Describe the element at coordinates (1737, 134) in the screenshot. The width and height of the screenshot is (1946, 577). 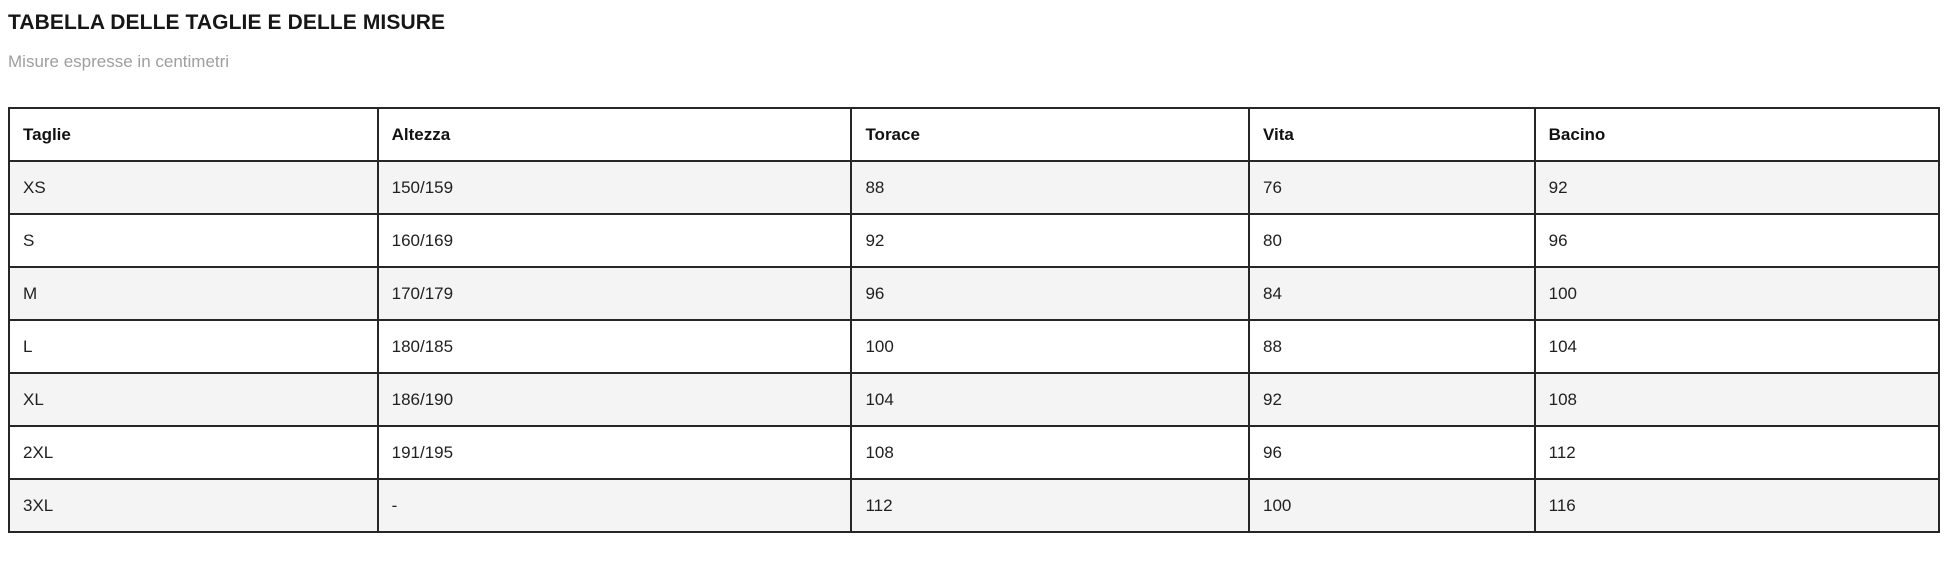
I see `column-header-bacino: Bacino` at that location.